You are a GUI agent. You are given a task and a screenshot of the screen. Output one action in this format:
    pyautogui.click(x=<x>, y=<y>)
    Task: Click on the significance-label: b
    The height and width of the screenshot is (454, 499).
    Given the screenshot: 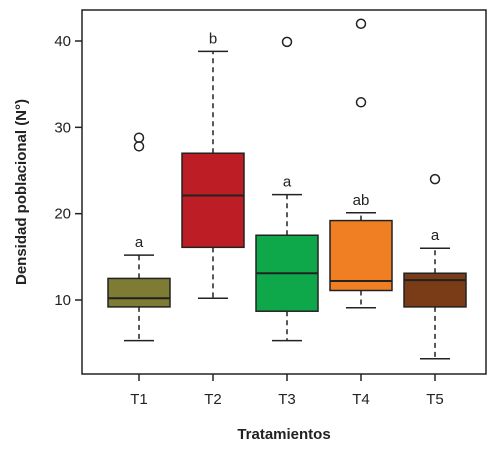 What is the action you would take?
    pyautogui.click(x=213, y=38)
    